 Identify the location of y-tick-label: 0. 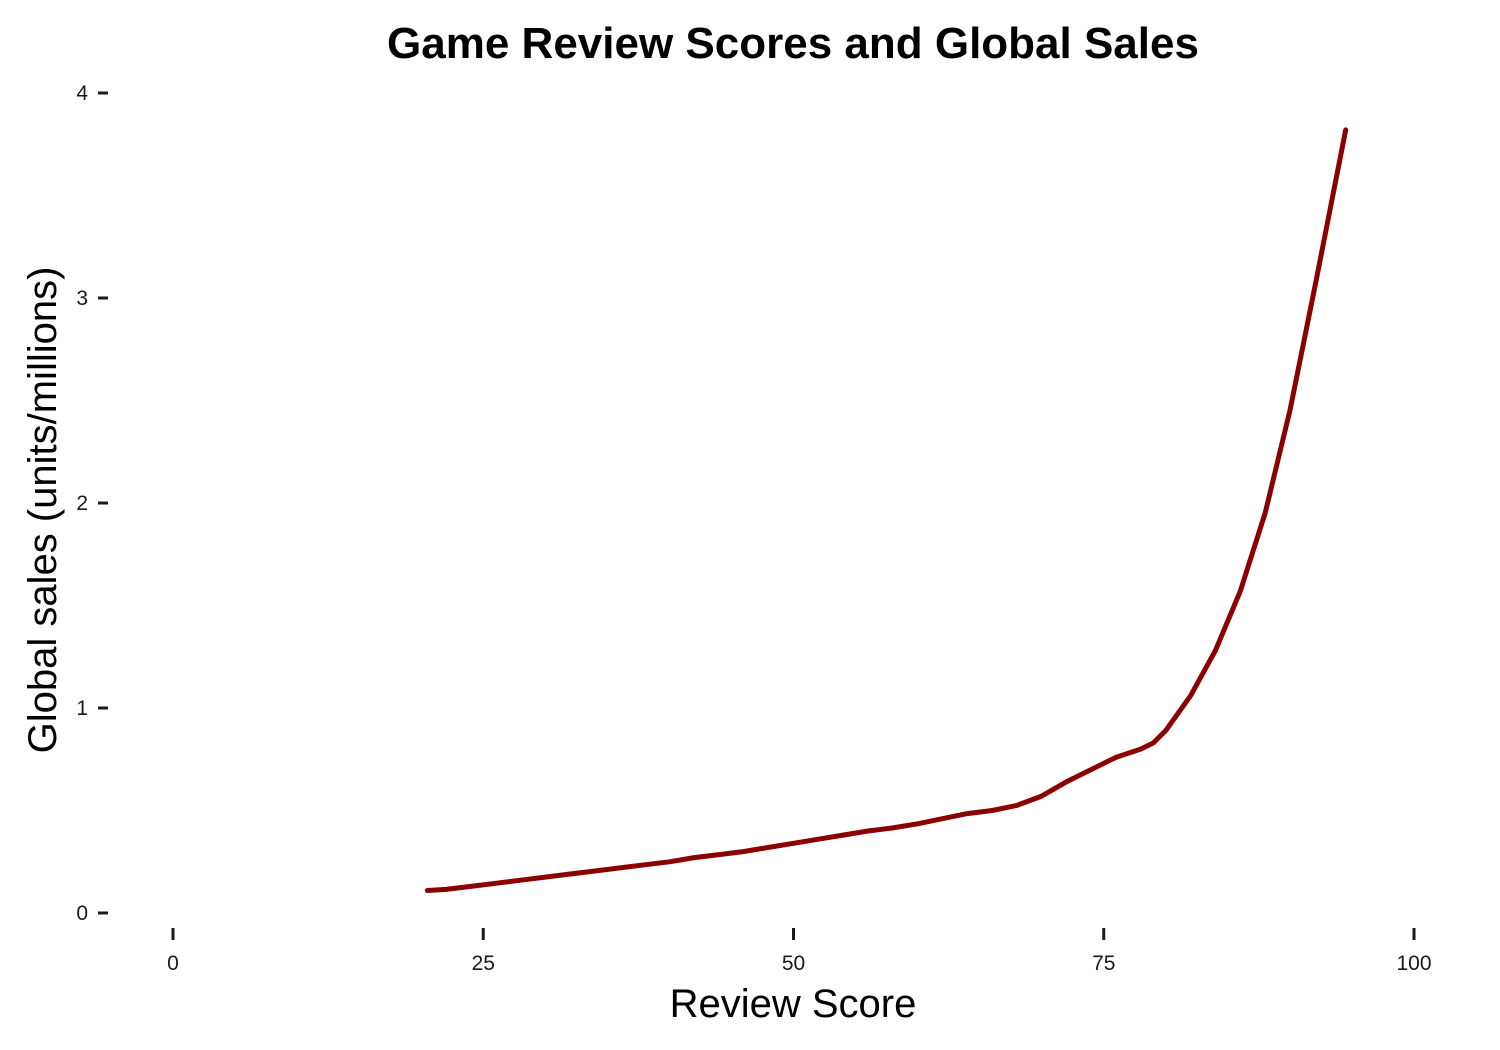
(82, 913).